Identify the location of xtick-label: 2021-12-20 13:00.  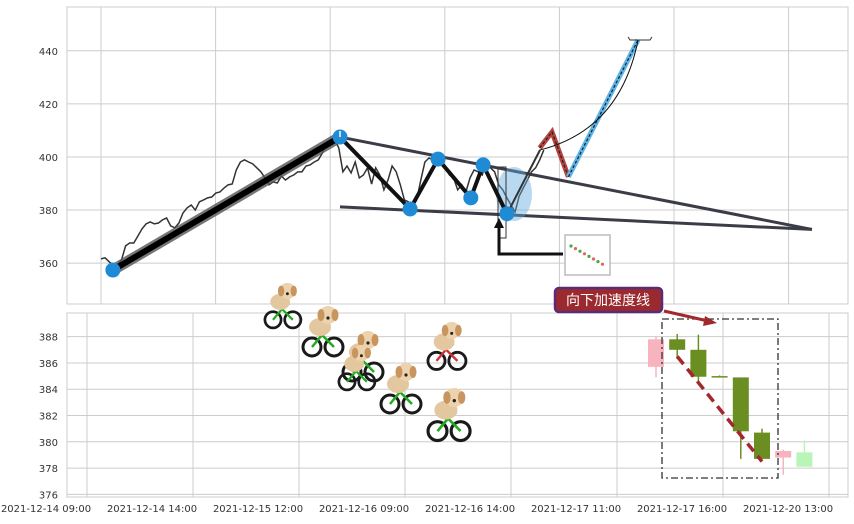
(788, 509).